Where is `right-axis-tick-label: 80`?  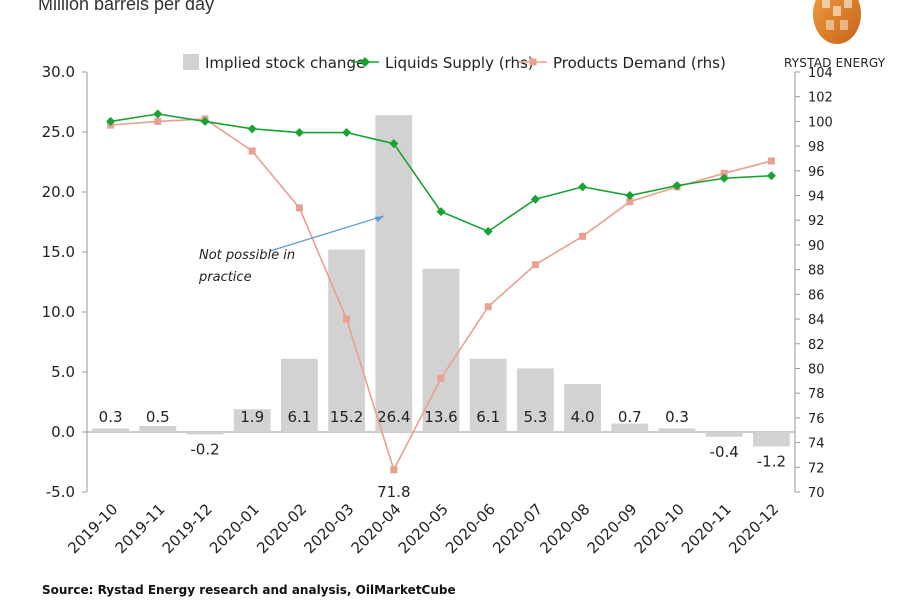
right-axis-tick-label: 80 is located at coordinates (816, 369).